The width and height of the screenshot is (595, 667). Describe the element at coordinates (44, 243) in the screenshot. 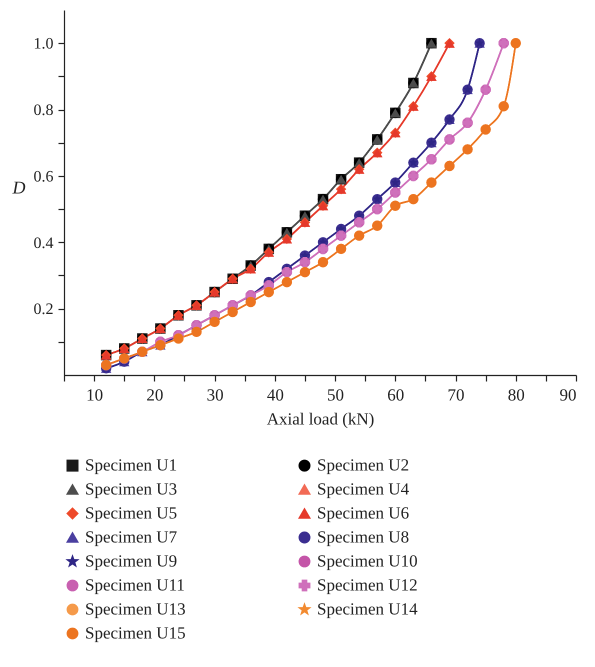

I see `y-tick-label: 0.4` at that location.